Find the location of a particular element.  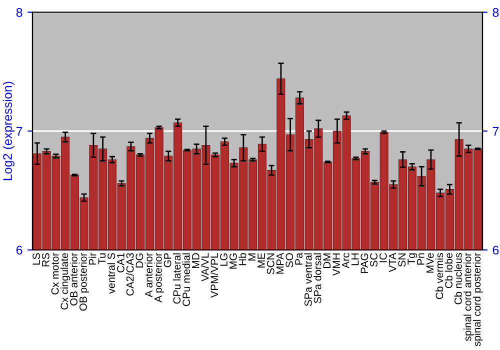

y-tick-label: 7 is located at coordinates (19, 131).